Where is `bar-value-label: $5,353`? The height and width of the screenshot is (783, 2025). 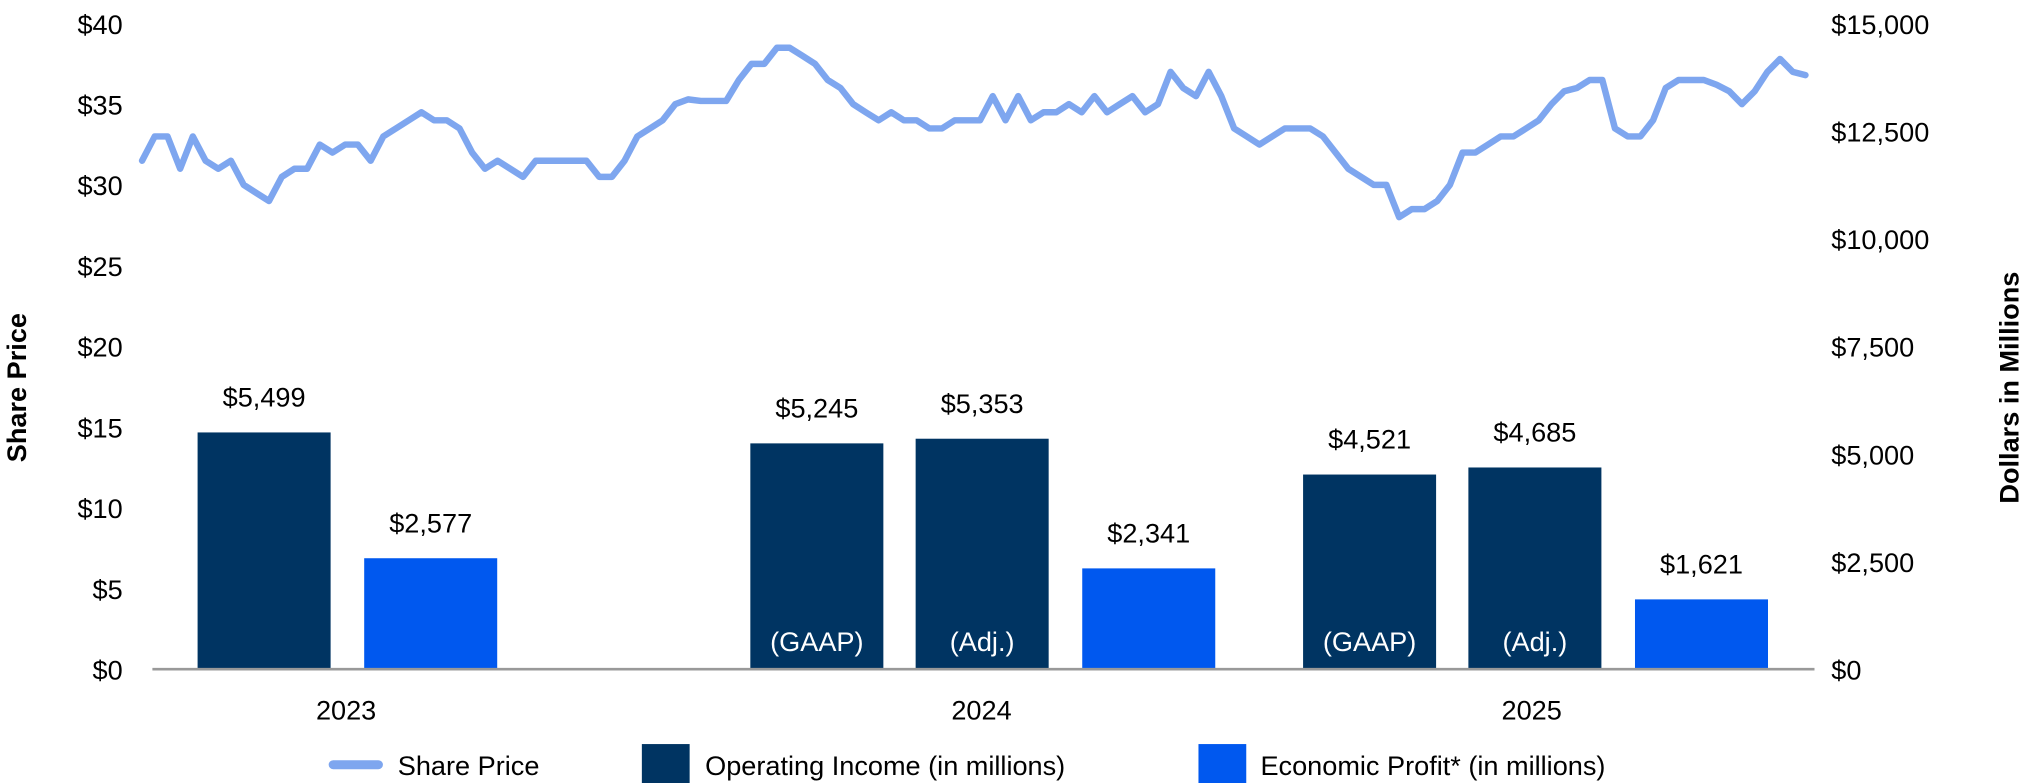 bar-value-label: $5,353 is located at coordinates (982, 403).